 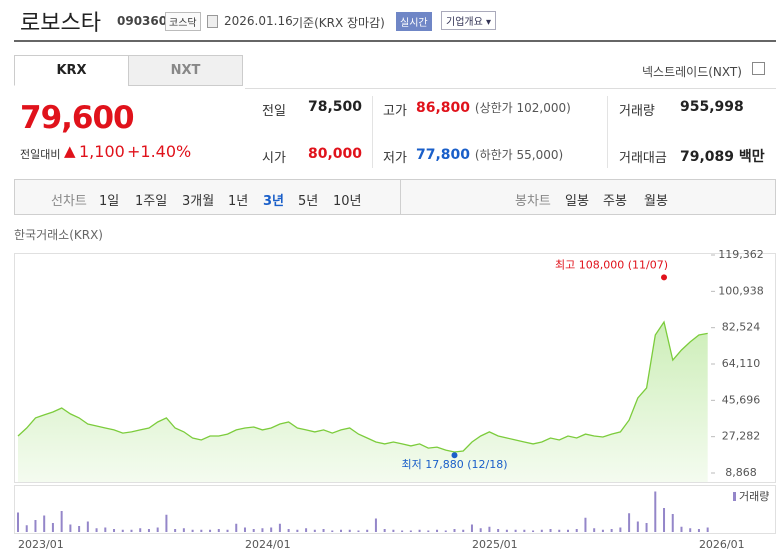 I want to click on quote-label: 저가, so click(x=395, y=158).